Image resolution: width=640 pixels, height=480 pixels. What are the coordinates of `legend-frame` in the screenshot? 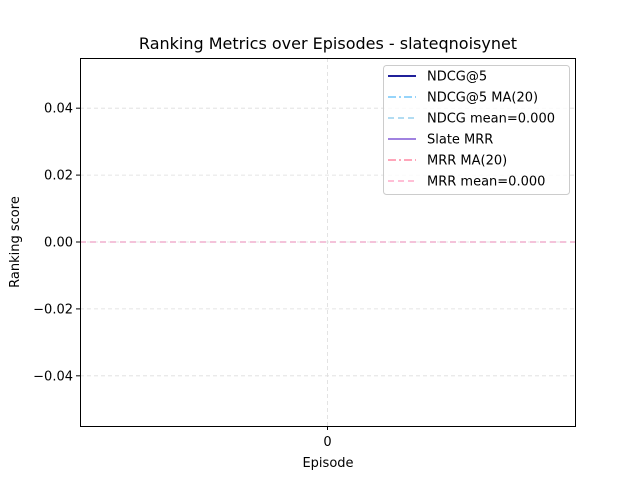 It's located at (476, 130).